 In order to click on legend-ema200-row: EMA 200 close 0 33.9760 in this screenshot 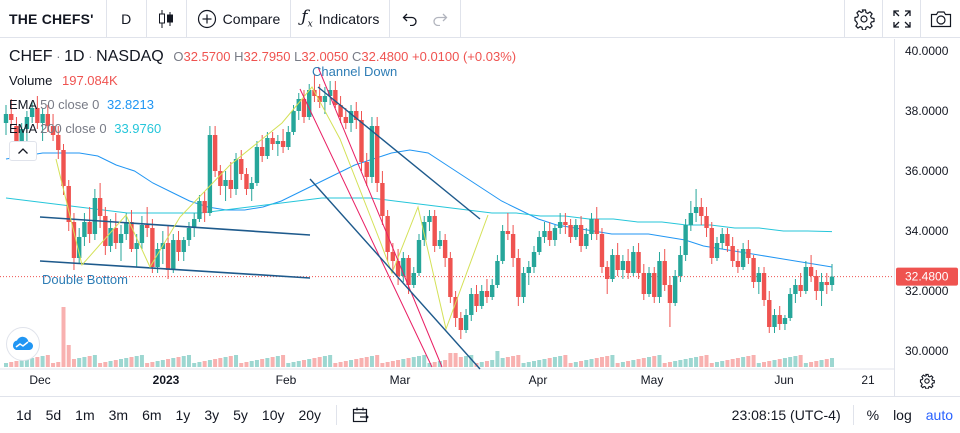, I will do `click(262, 129)`.